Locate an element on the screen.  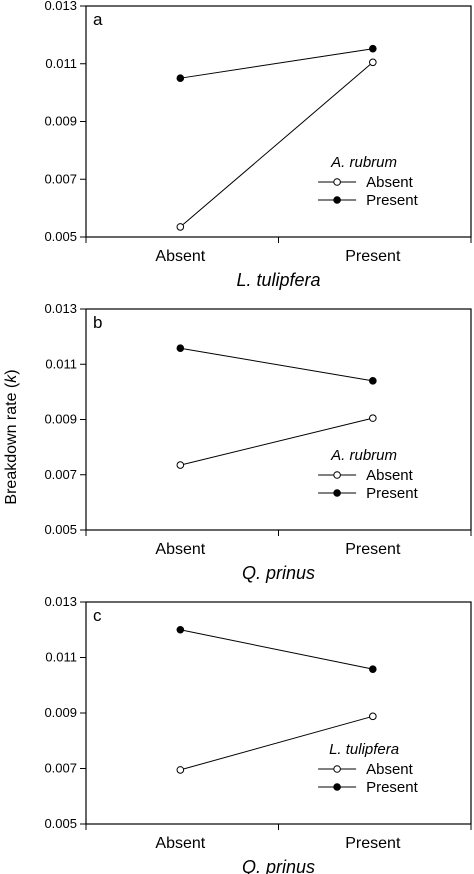
y-axis-label-var: k is located at coordinates (11, 378).